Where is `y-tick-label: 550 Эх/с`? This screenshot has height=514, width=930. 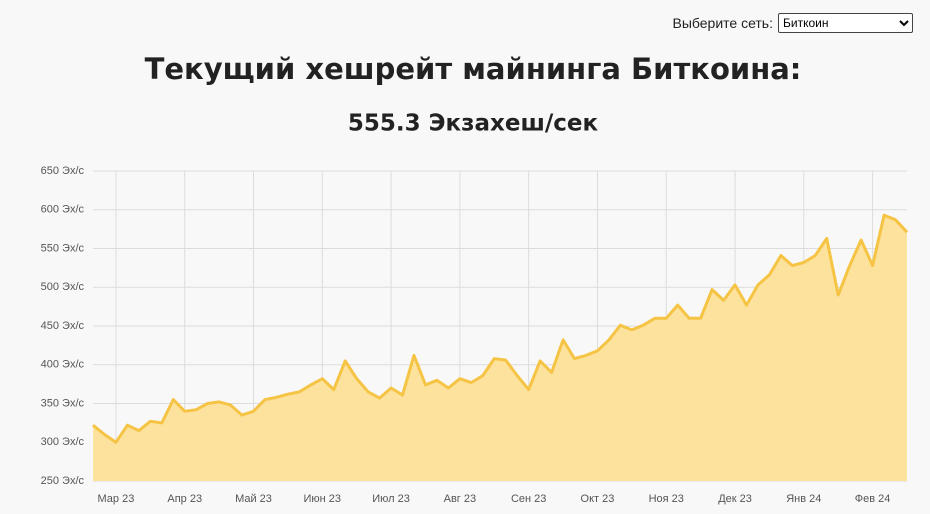
y-tick-label: 550 Эх/с is located at coordinates (63, 248).